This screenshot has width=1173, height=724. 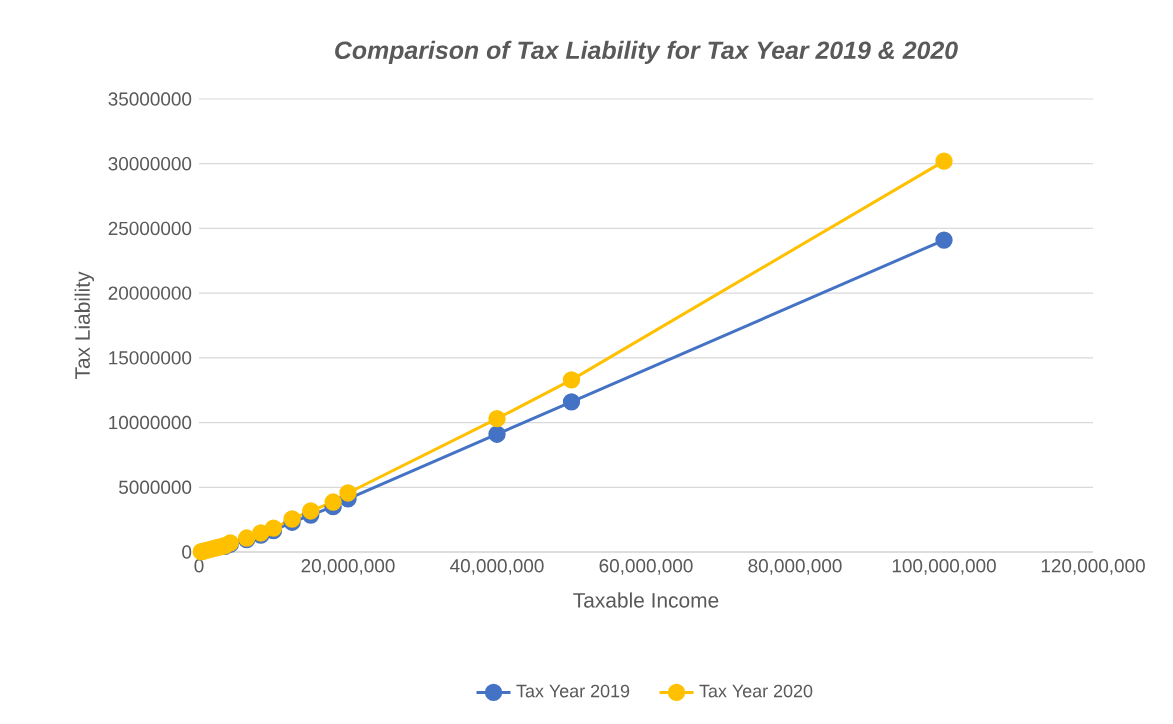 What do you see at coordinates (944, 567) in the screenshot?
I see `x-tick-label: 100,000,000` at bounding box center [944, 567].